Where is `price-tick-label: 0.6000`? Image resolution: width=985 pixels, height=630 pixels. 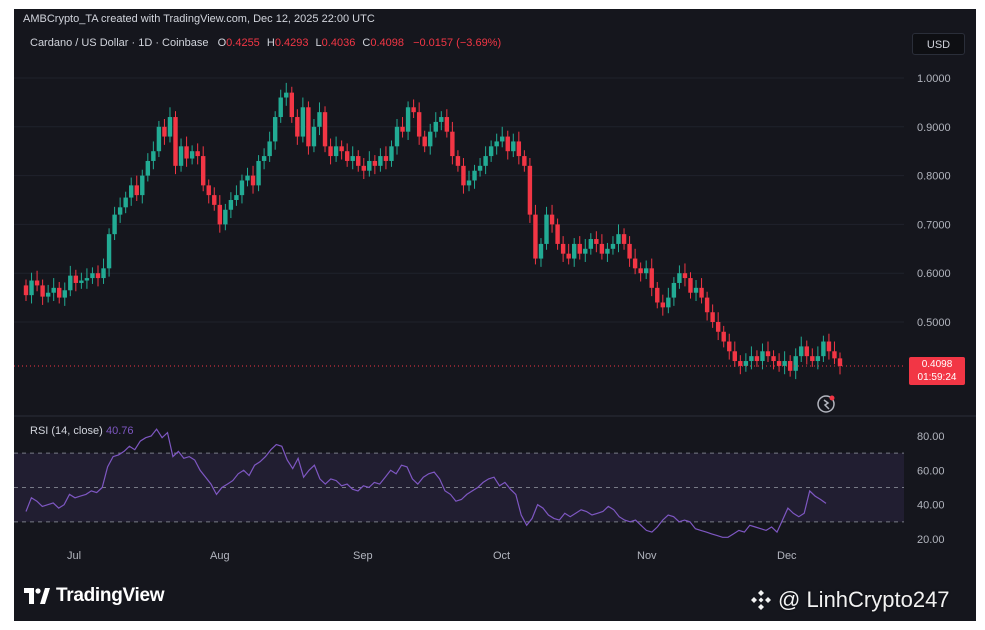
price-tick-label: 0.6000 is located at coordinates (934, 274).